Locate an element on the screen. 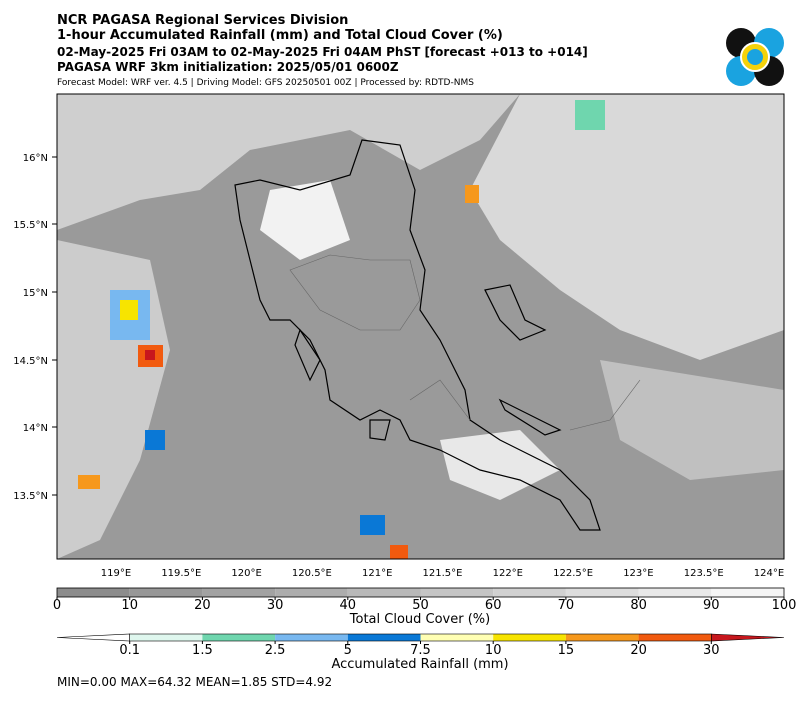 The image size is (808, 701). stats: MIN=0.00 MAX=64.32 MEAN=1.85 STD=4.92 is located at coordinates (194, 682).